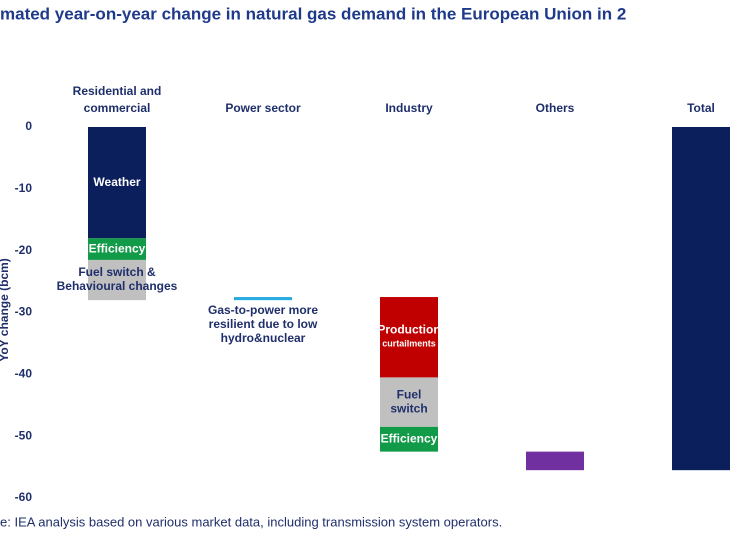 This screenshot has height=536, width=750. I want to click on annotation: Gas-to-power more, so click(263, 310).